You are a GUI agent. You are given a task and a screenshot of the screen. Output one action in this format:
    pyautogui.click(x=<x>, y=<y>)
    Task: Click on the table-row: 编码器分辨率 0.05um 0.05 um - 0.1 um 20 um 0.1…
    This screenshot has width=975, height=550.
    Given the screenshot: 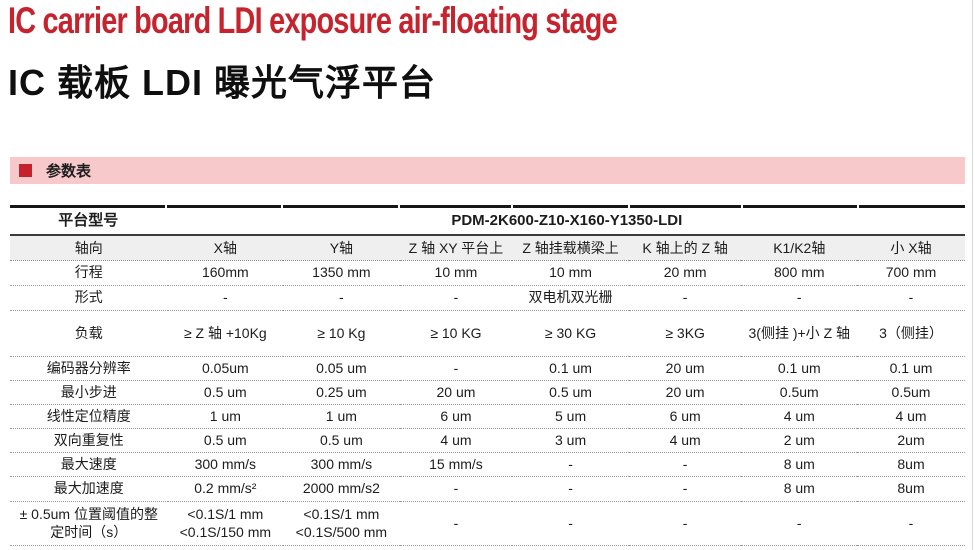 What is the action you would take?
    pyautogui.click(x=487, y=368)
    